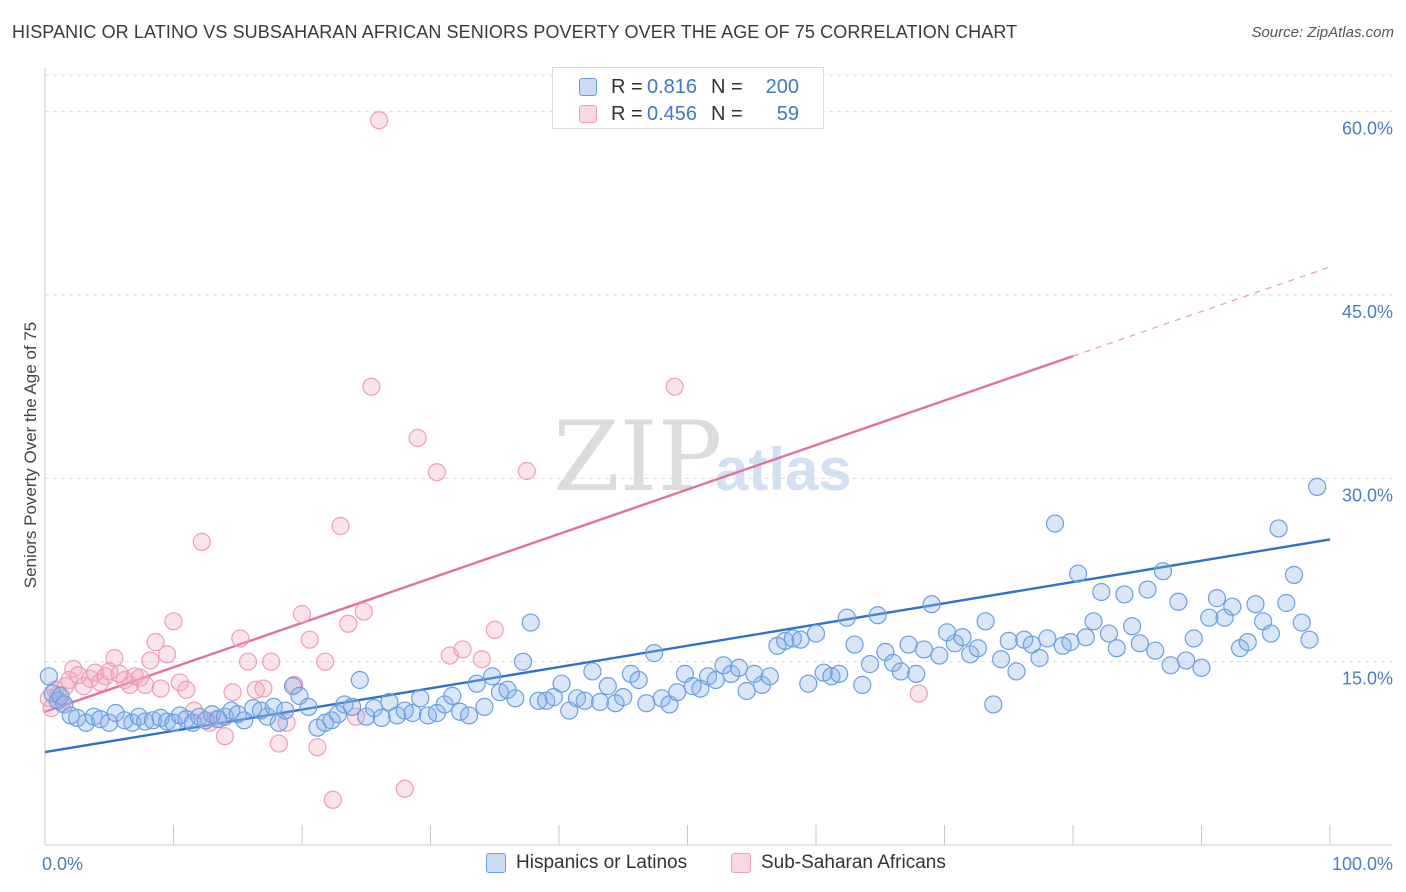  Describe the element at coordinates (62, 864) in the screenshot. I see `x-tick-label: 0.0%` at that location.